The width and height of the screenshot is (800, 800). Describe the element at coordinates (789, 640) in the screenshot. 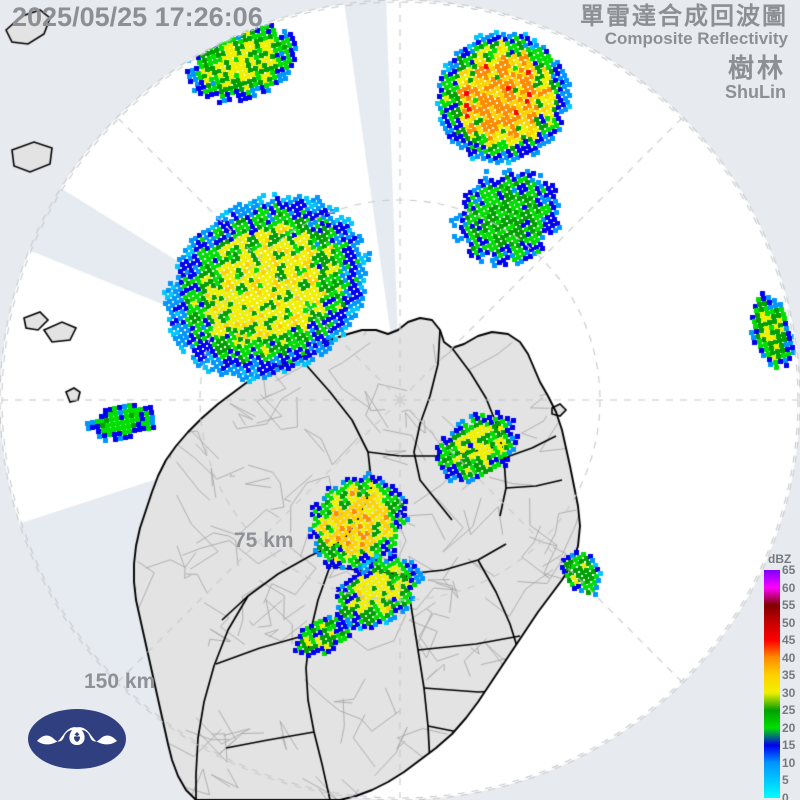

I see `legend-tick-45: 45` at that location.